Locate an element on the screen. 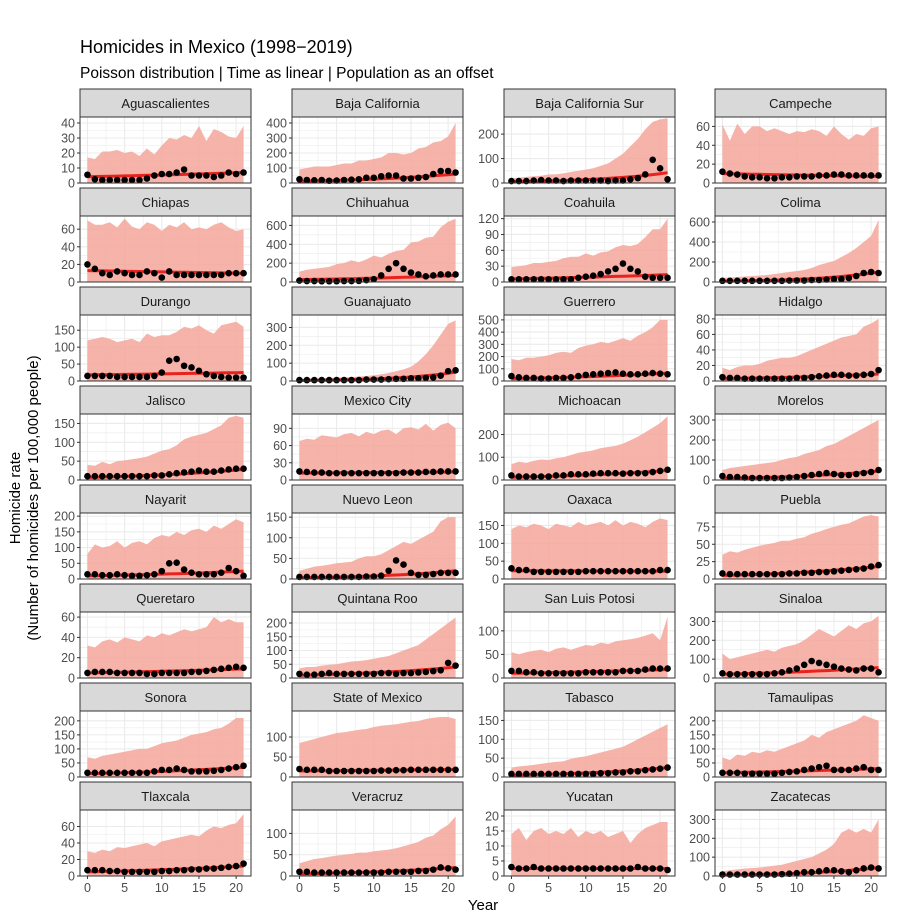  panel-strip-label: Quintana Roo is located at coordinates (377, 598).